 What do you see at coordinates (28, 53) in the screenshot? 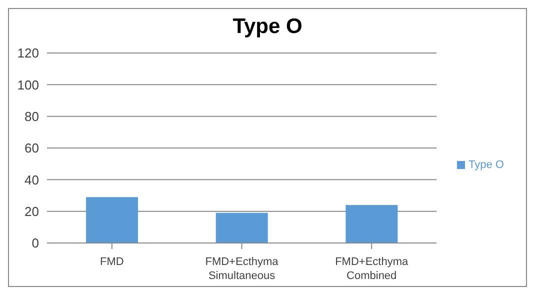
I see `y-tick-label: 120` at bounding box center [28, 53].